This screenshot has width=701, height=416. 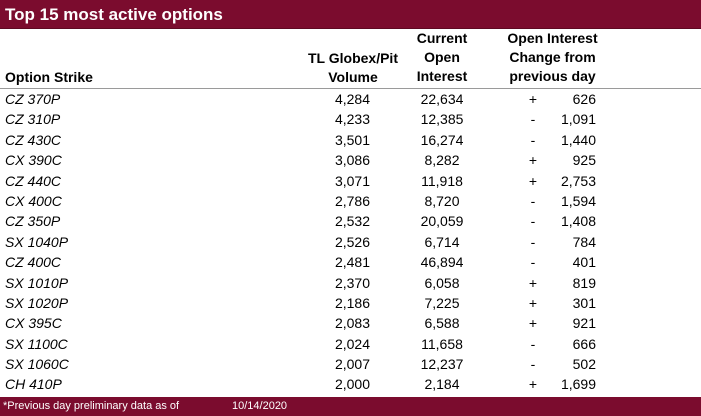 I want to click on change-cell: 301, so click(x=584, y=302).